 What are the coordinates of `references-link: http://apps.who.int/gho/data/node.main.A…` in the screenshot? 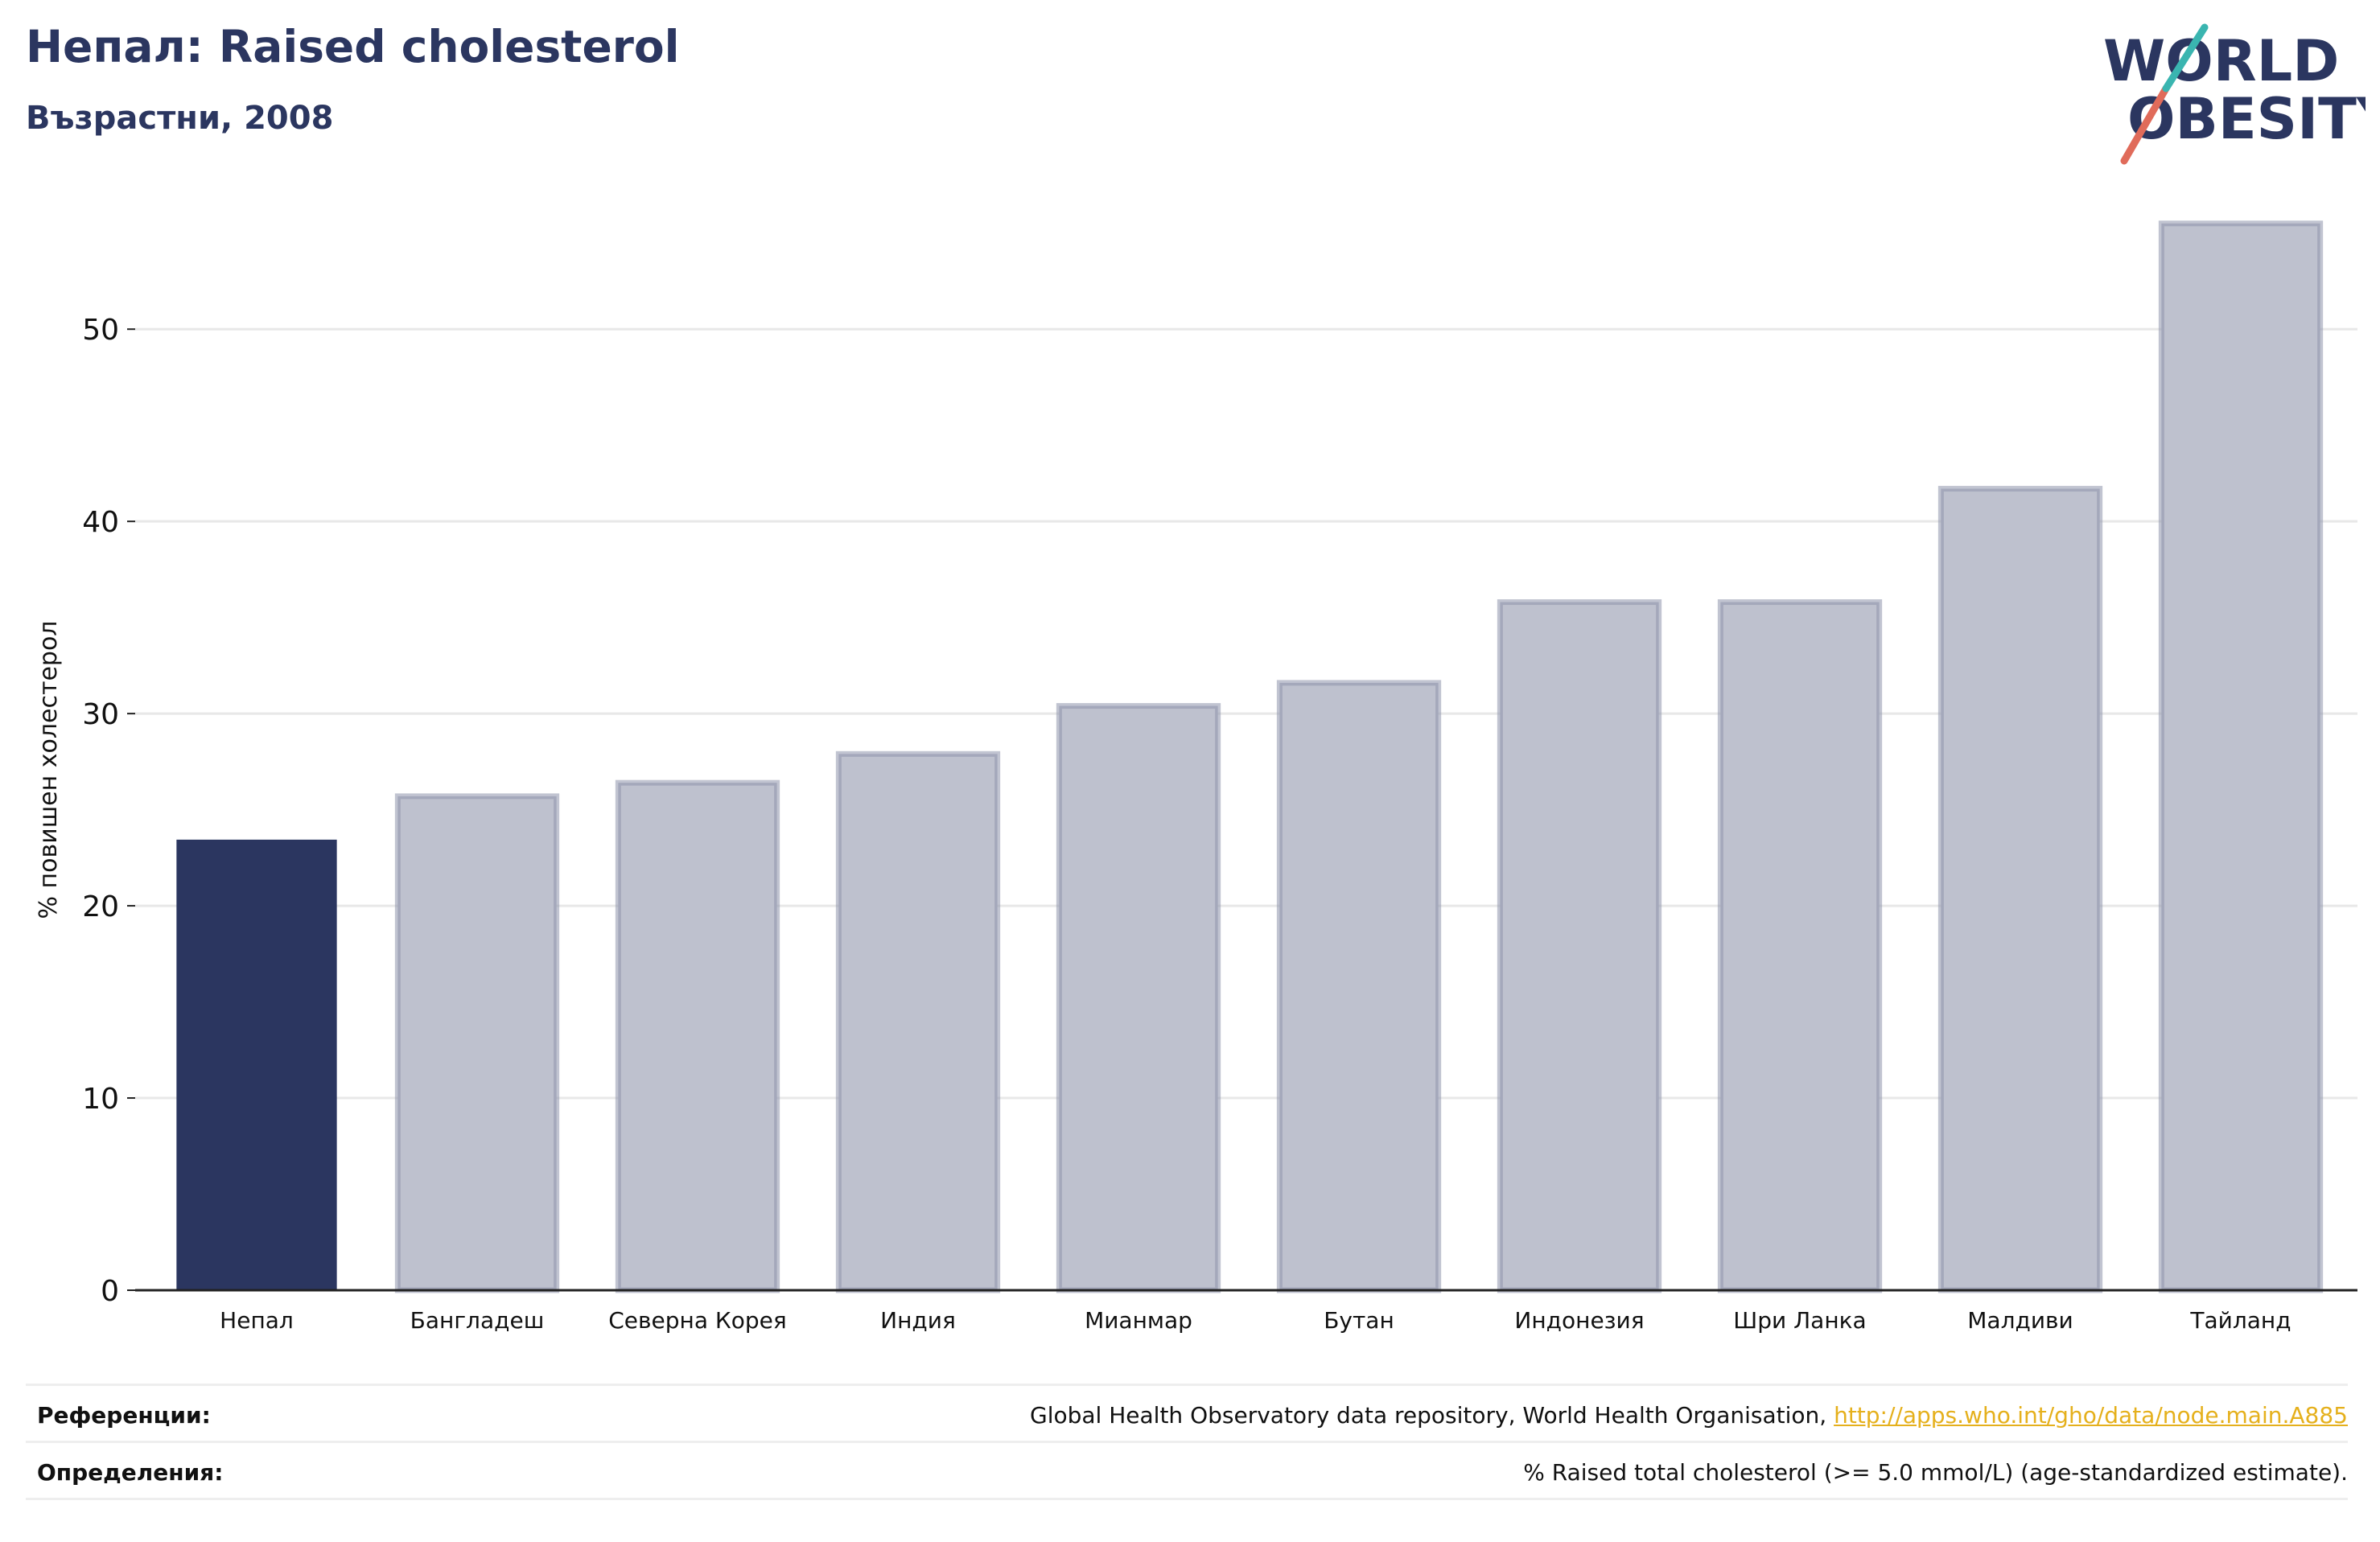 It's located at (2091, 1415).